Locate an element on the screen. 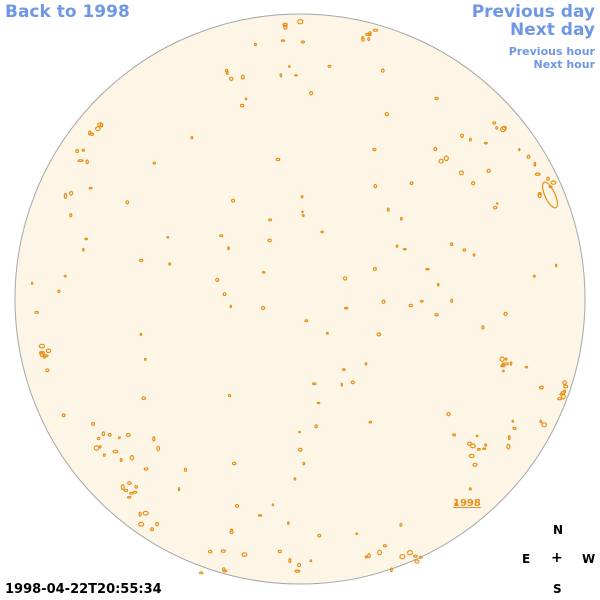 The height and width of the screenshot is (600, 600). previous-hour-link: Previous hour is located at coordinates (551, 51).